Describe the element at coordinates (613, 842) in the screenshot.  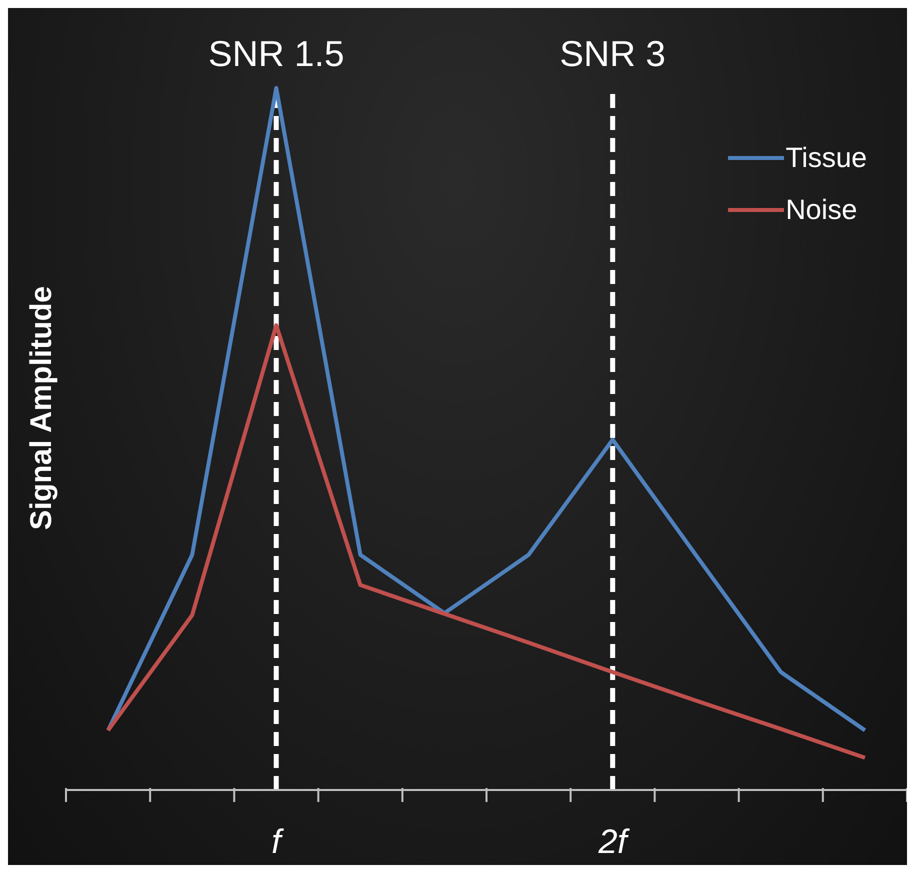
I see `x-tick-label: 2f` at that location.